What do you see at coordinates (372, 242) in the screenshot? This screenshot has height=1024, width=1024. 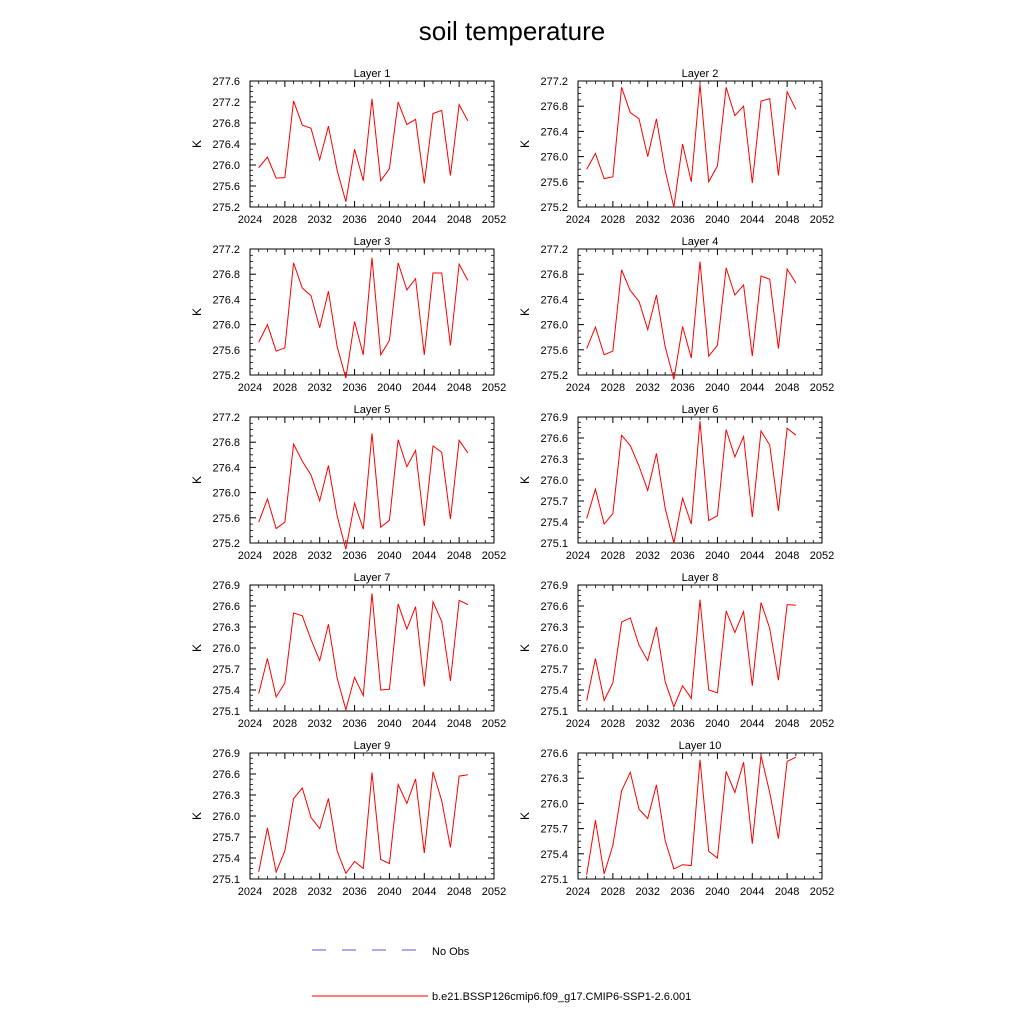 I see `panel-title: Layer 3` at bounding box center [372, 242].